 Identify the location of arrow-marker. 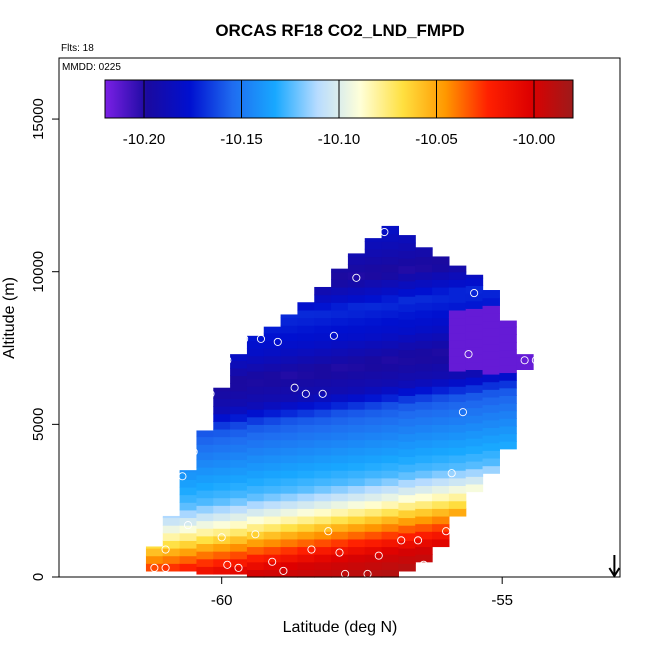
(614, 566).